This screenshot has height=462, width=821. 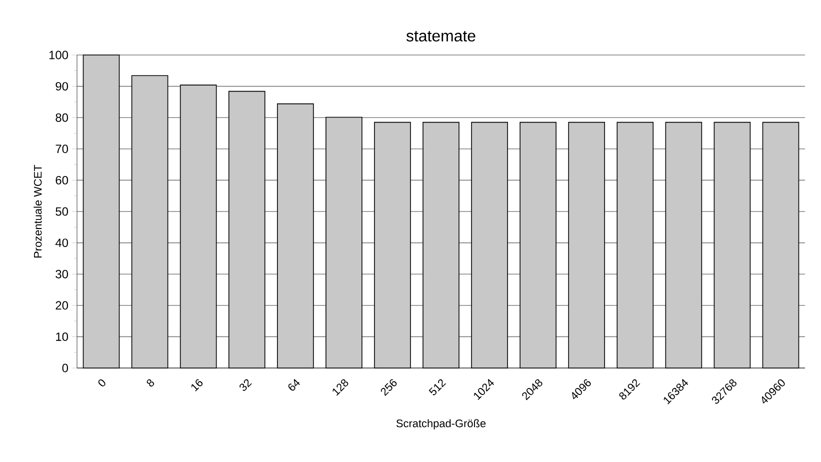 What do you see at coordinates (62, 336) in the screenshot?
I see `y-tick-label: 10` at bounding box center [62, 336].